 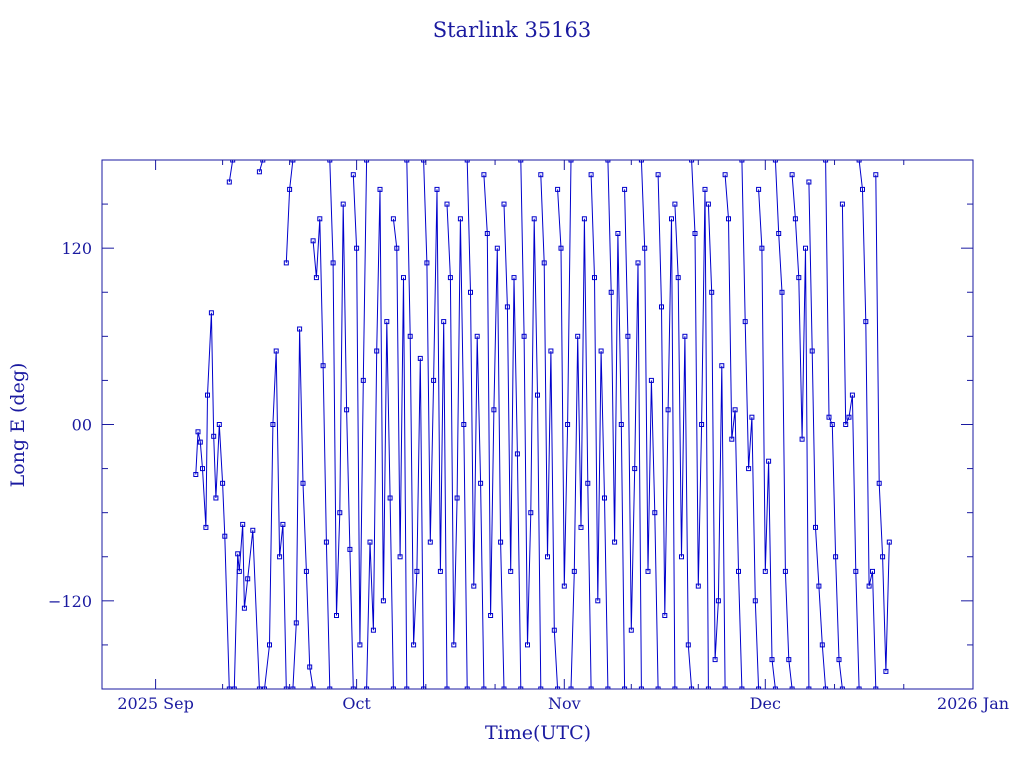 What do you see at coordinates (538, 733) in the screenshot?
I see `x-axis-label: Time(UTC)` at bounding box center [538, 733].